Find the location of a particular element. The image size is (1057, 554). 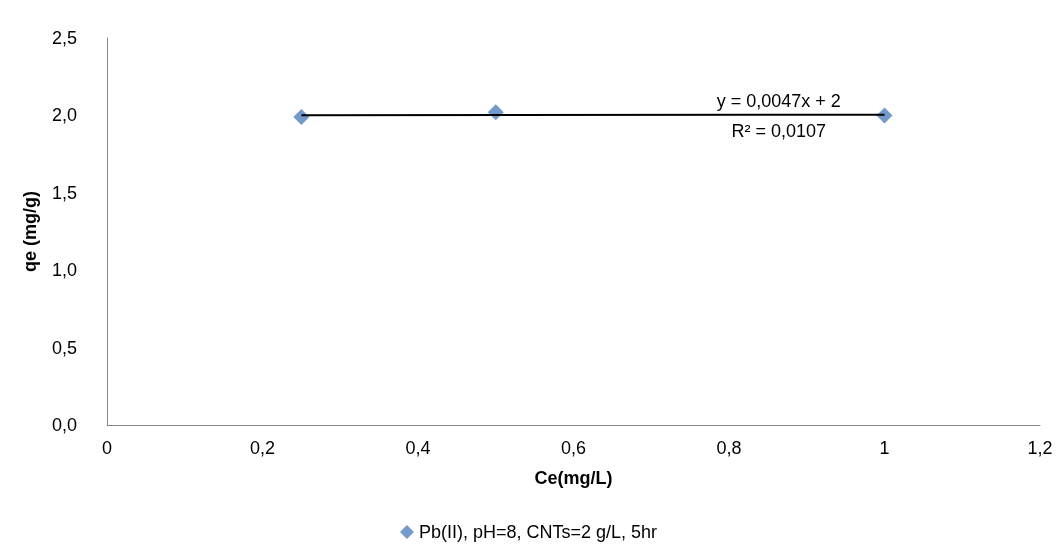

y-tick-label: 0,0 is located at coordinates (64, 425).